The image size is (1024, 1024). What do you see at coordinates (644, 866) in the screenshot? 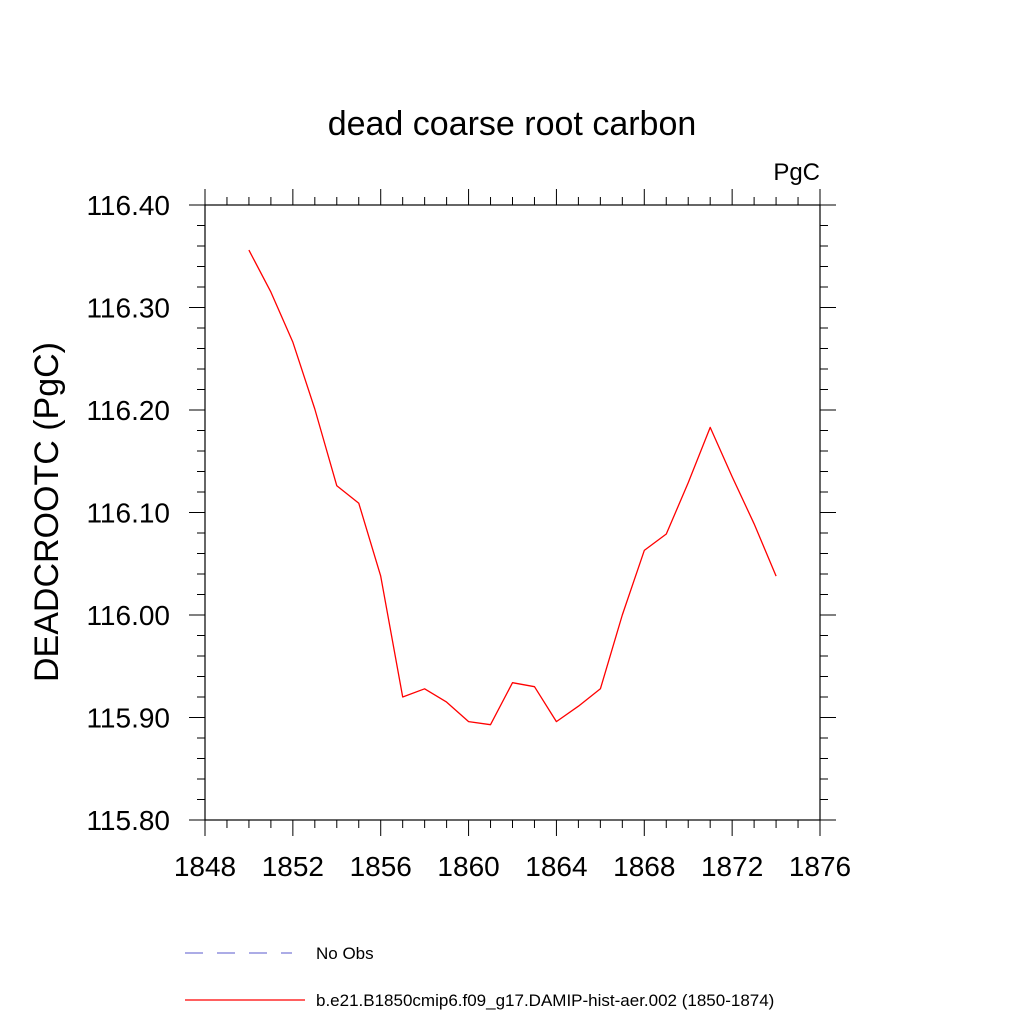
I see `x-tick-label: 1868` at bounding box center [644, 866].